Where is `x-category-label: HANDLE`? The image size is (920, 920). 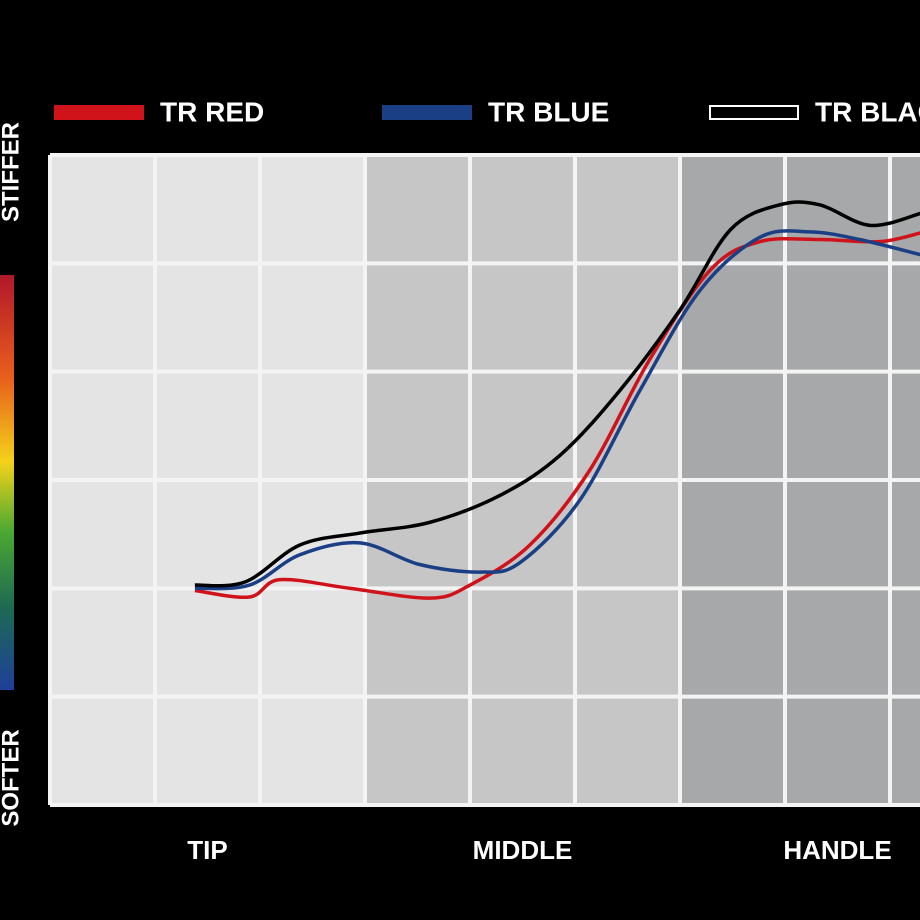
x-category-label: HANDLE is located at coordinates (837, 850).